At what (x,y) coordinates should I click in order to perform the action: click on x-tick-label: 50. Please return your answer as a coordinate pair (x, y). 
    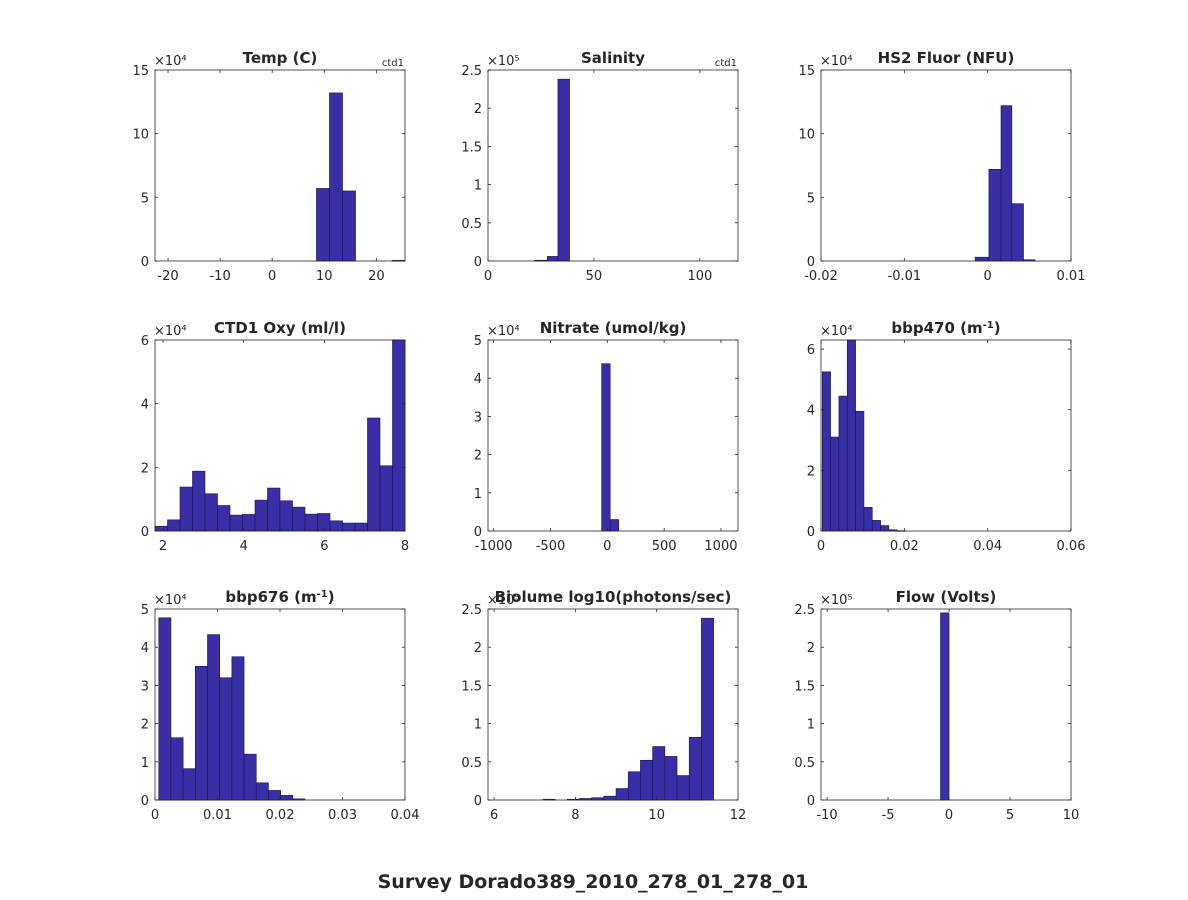
    Looking at the image, I should click on (594, 276).